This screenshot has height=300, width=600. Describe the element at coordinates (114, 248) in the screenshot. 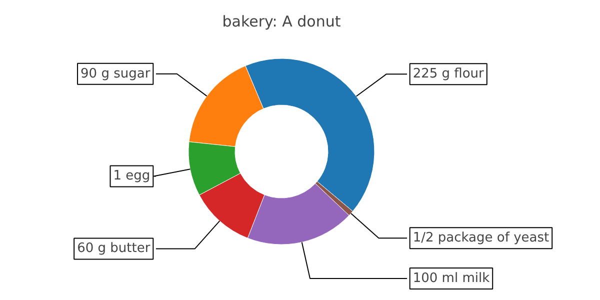

I see `slice-label: 60 g butter` at that location.